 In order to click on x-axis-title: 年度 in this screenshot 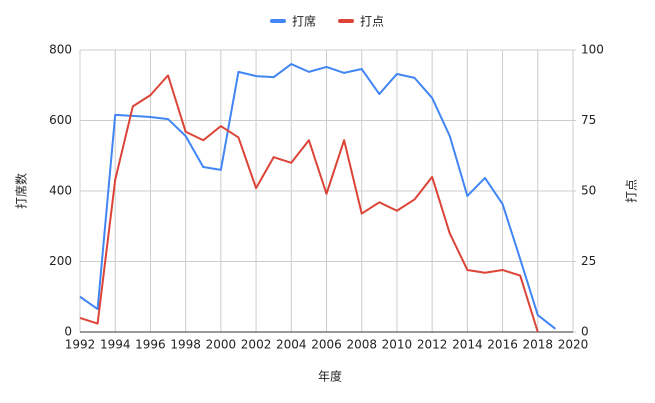, I will do `click(330, 376)`.